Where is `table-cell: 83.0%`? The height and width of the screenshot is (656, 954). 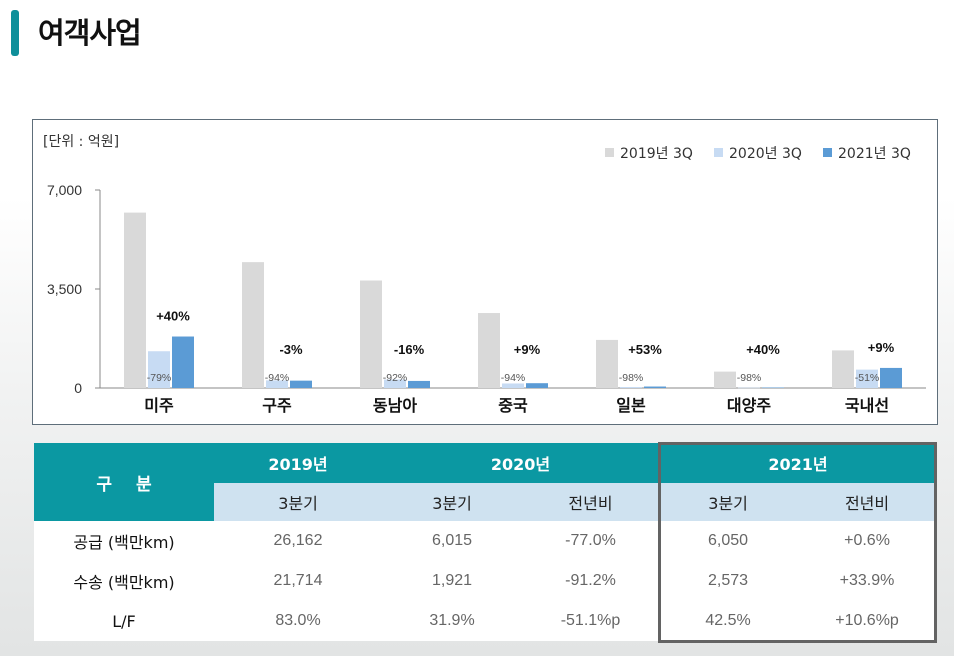
table-cell: 83.0% is located at coordinates (298, 621).